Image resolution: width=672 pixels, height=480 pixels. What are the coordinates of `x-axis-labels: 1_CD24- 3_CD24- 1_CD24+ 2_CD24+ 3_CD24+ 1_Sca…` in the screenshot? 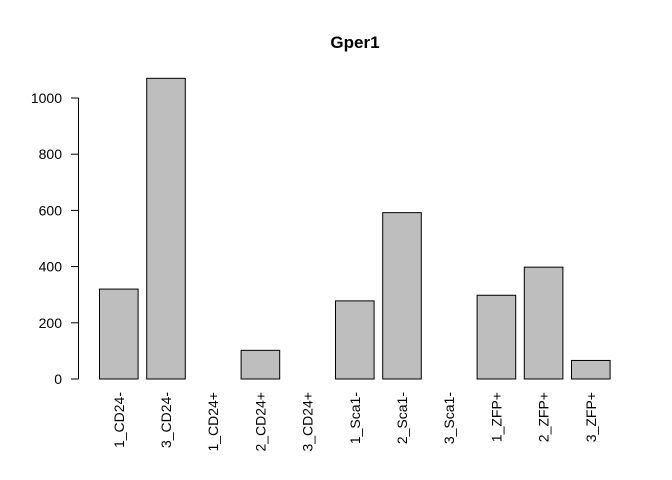 It's located at (355, 422).